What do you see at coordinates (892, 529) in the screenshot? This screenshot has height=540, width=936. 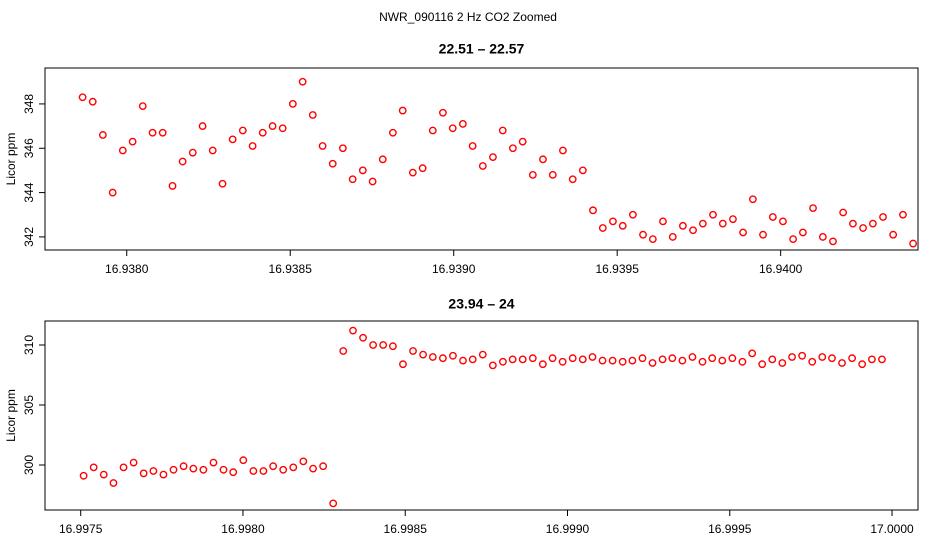 I see `x-tick-label: 17.0000` at bounding box center [892, 529].